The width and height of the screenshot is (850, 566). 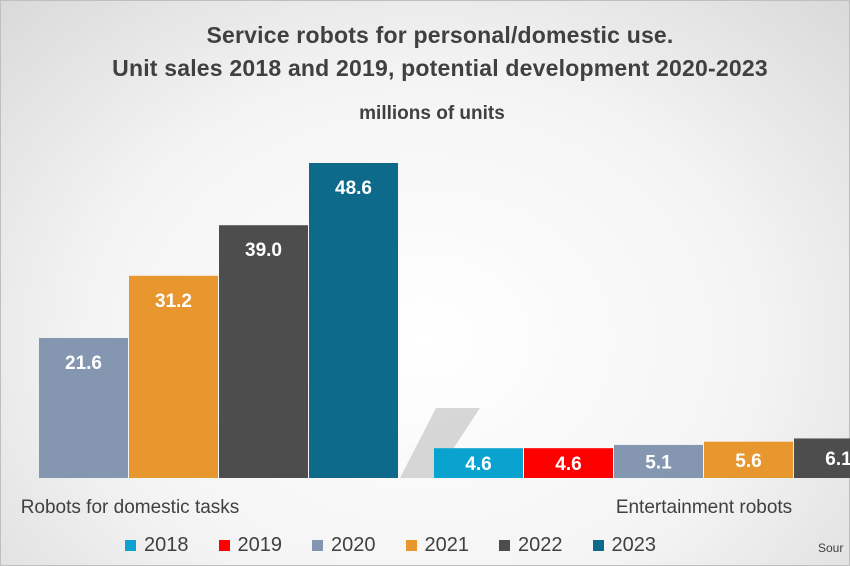 I want to click on bar-entertainment-2022, so click(x=822, y=458).